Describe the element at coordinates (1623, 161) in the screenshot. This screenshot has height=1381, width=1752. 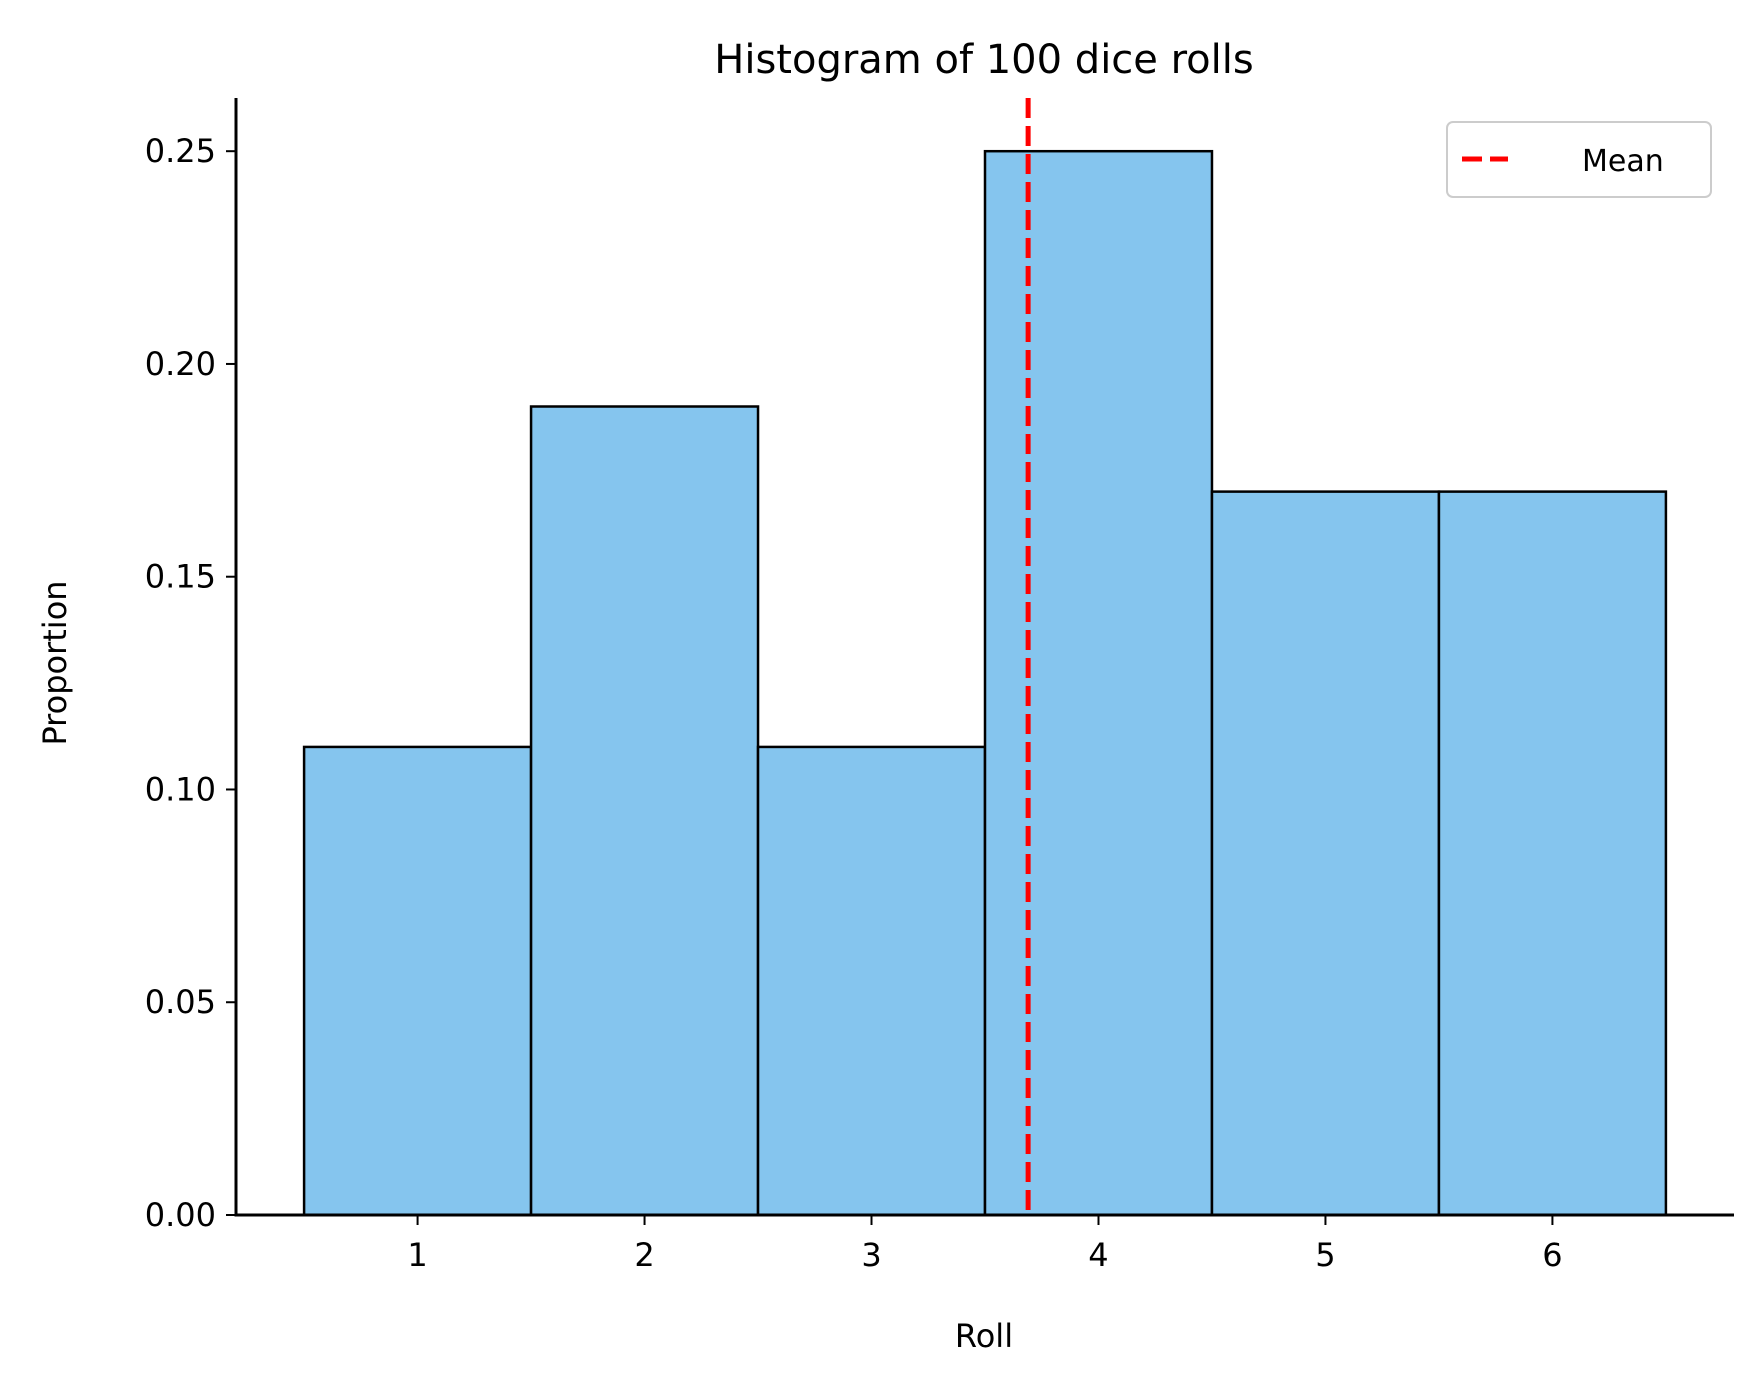
I see `legend-mean-label: Mean` at that location.